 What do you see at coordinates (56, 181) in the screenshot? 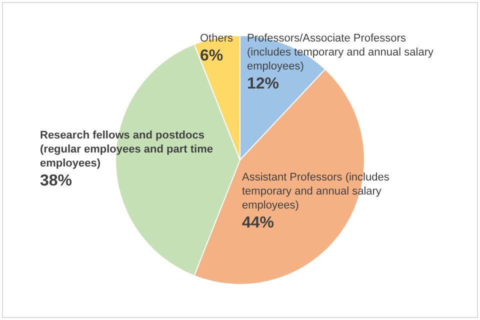
I see `data-label: 38%` at bounding box center [56, 181].